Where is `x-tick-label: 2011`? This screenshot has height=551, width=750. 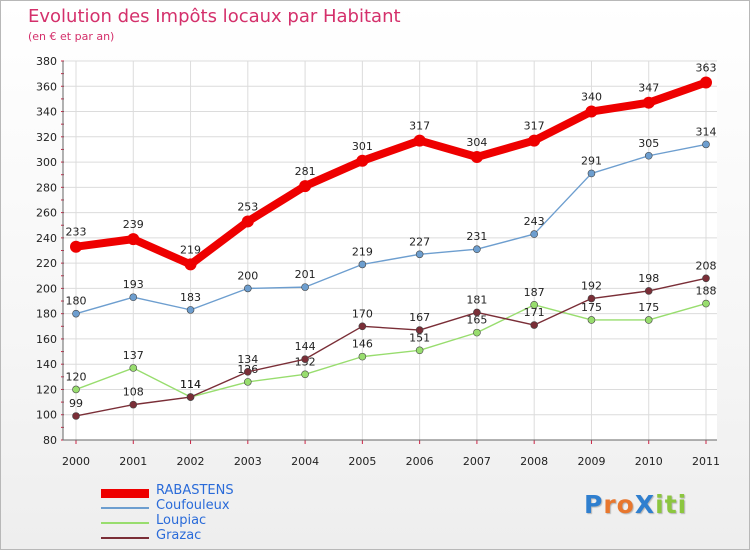 x-tick-label: 2011 is located at coordinates (706, 461).